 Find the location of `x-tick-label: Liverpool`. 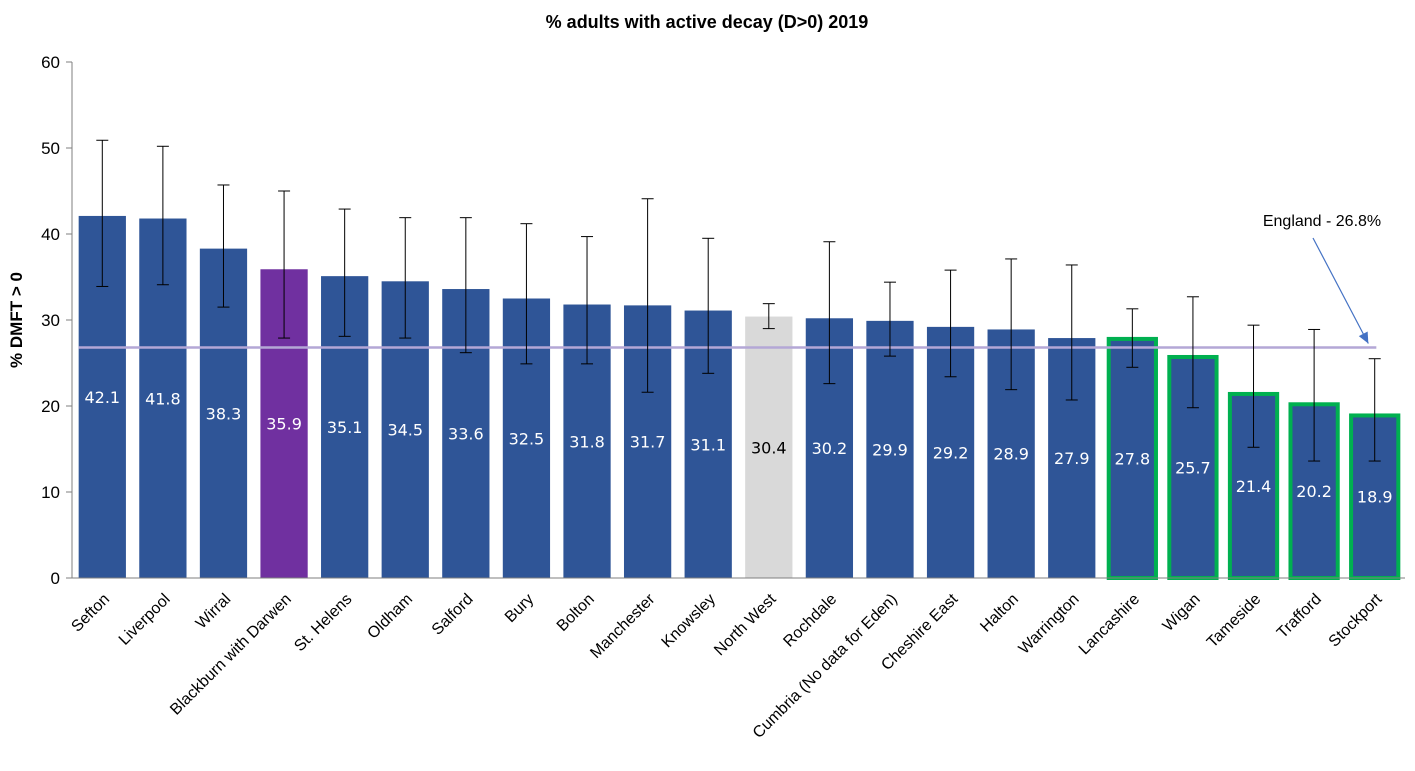

x-tick-label: Liverpool is located at coordinates (145, 620).